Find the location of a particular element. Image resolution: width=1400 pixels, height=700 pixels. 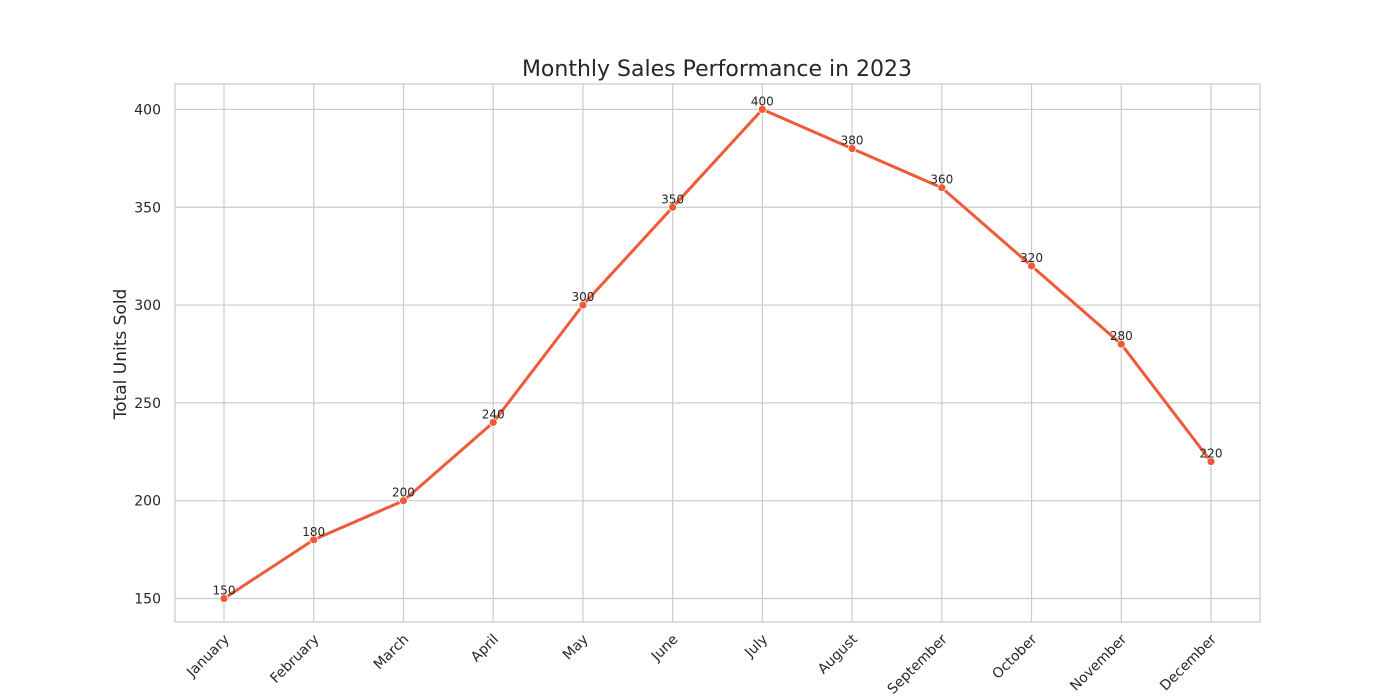

data-label: 280 is located at coordinates (1121, 336).